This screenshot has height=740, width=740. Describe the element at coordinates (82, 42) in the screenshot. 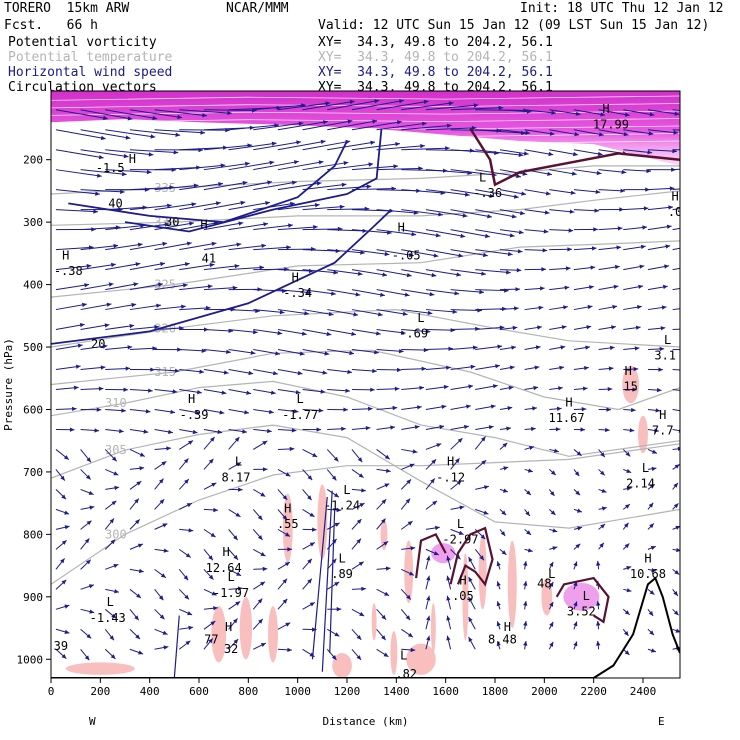

I see `legend-label-pv: Potential vorticity` at that location.